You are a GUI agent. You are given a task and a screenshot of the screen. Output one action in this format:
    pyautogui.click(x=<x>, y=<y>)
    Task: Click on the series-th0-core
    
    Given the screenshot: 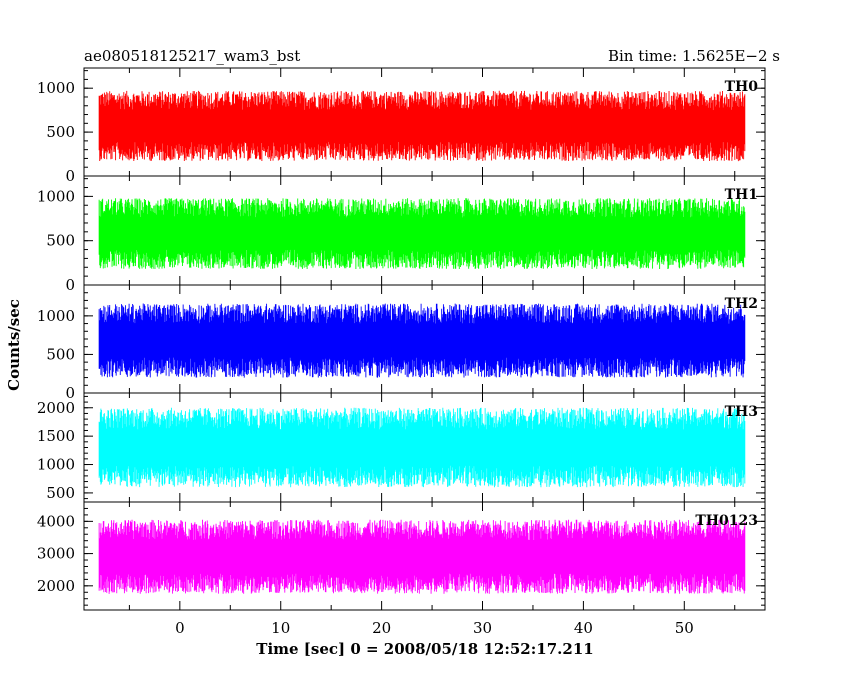 What is the action you would take?
    pyautogui.click(x=422, y=126)
    